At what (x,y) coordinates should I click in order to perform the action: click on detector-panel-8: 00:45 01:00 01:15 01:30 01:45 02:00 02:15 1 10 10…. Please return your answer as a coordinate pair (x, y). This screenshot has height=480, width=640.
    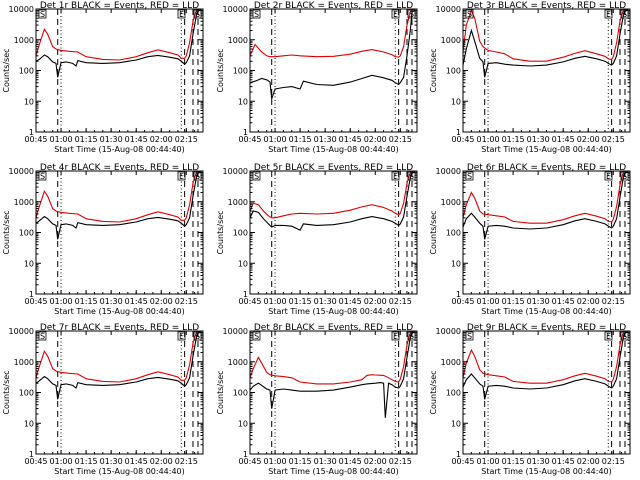
    Looking at the image, I should click on (317, 399).